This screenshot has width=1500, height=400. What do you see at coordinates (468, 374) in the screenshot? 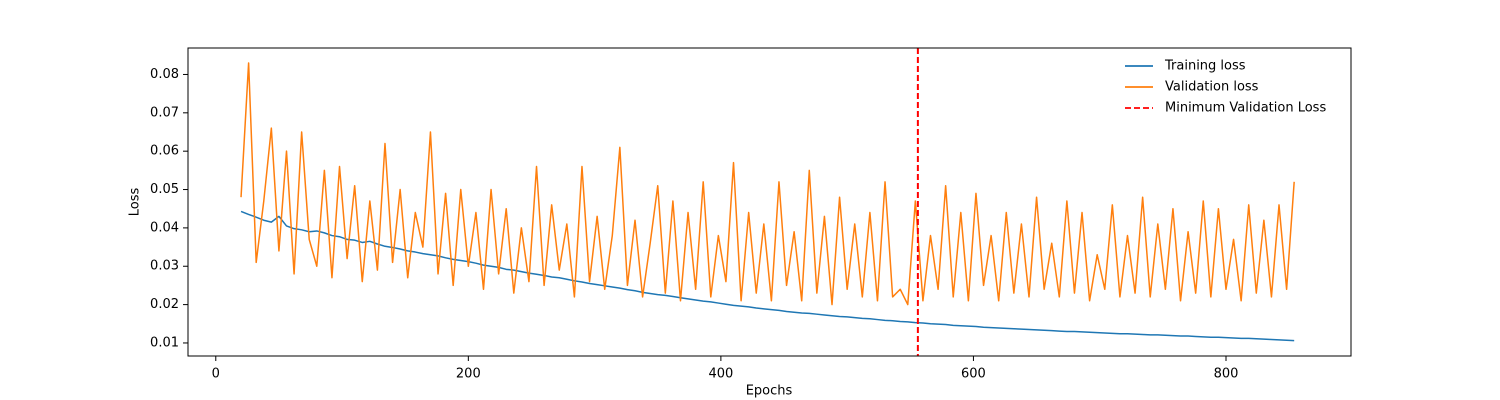
I see `x-tick-label: 200` at bounding box center [468, 374].